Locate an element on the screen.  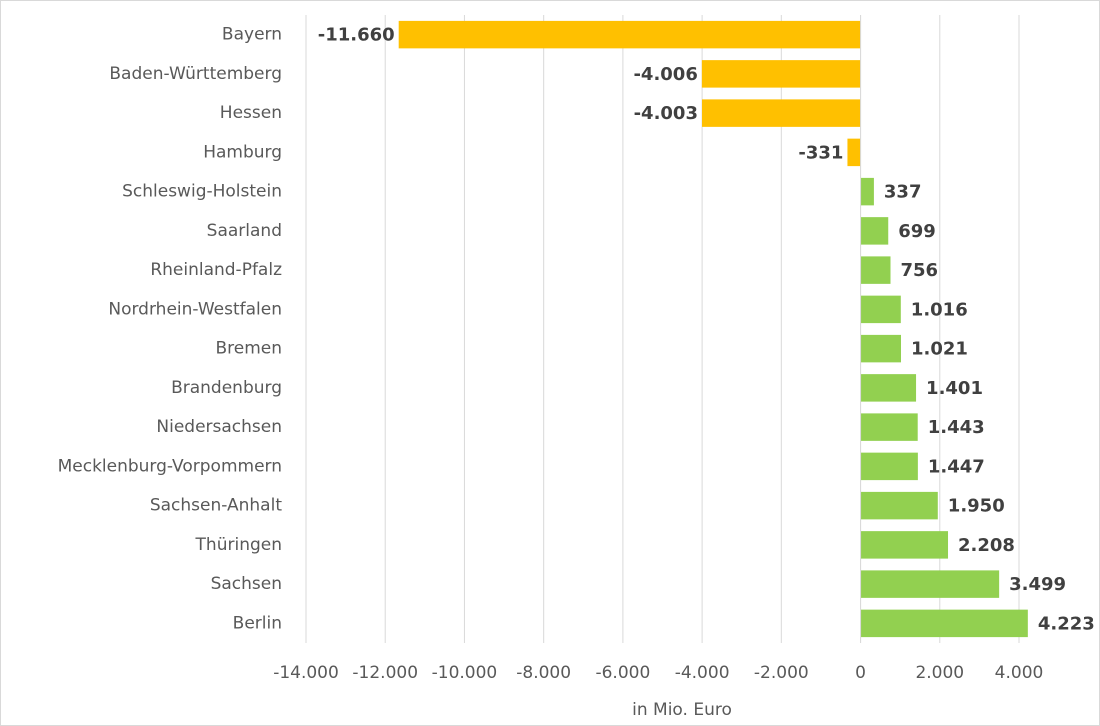
value-label: 1.443 is located at coordinates (956, 427).